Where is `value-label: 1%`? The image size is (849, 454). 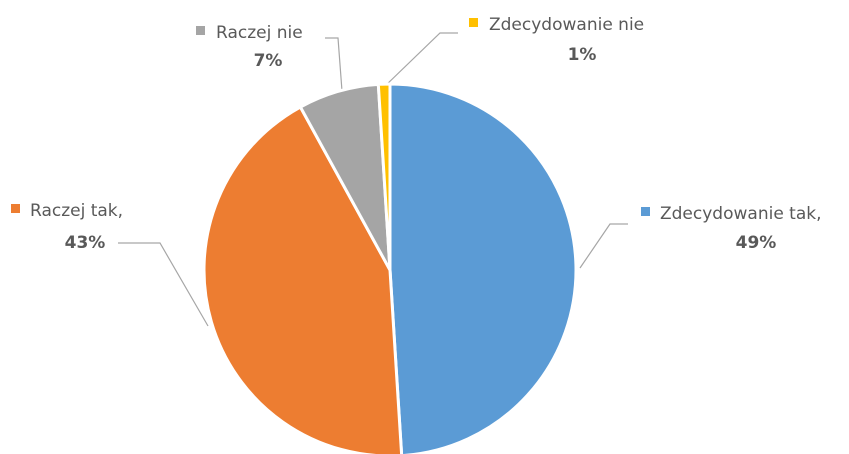 value-label: 1% is located at coordinates (582, 55).